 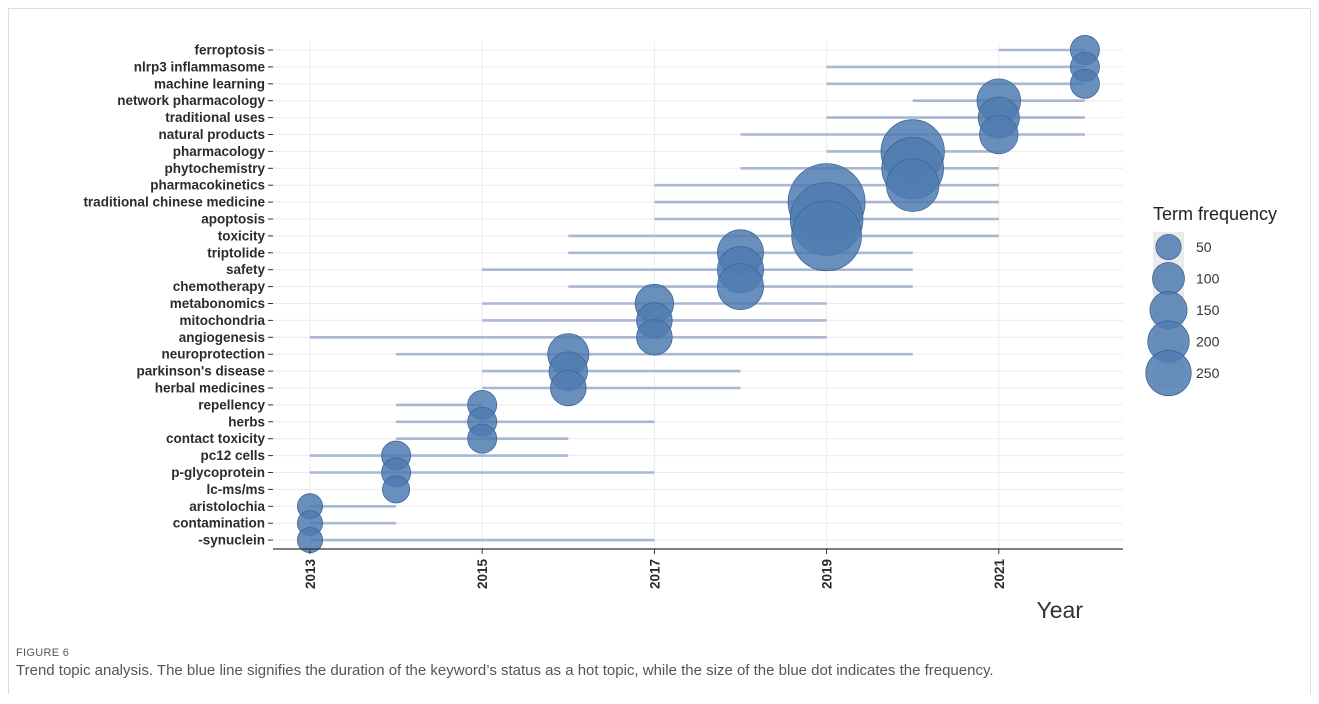 I want to click on y-tick-label: safety, so click(x=246, y=269).